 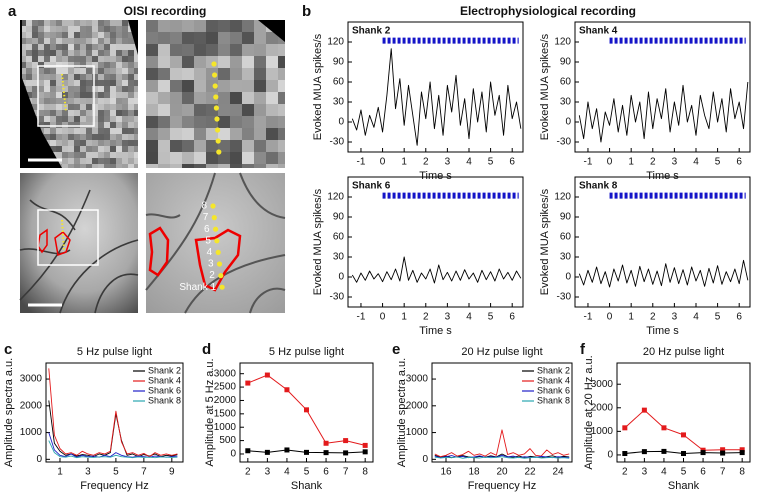 I want to click on panel-title: Electrophysiological recording, so click(x=548, y=11).